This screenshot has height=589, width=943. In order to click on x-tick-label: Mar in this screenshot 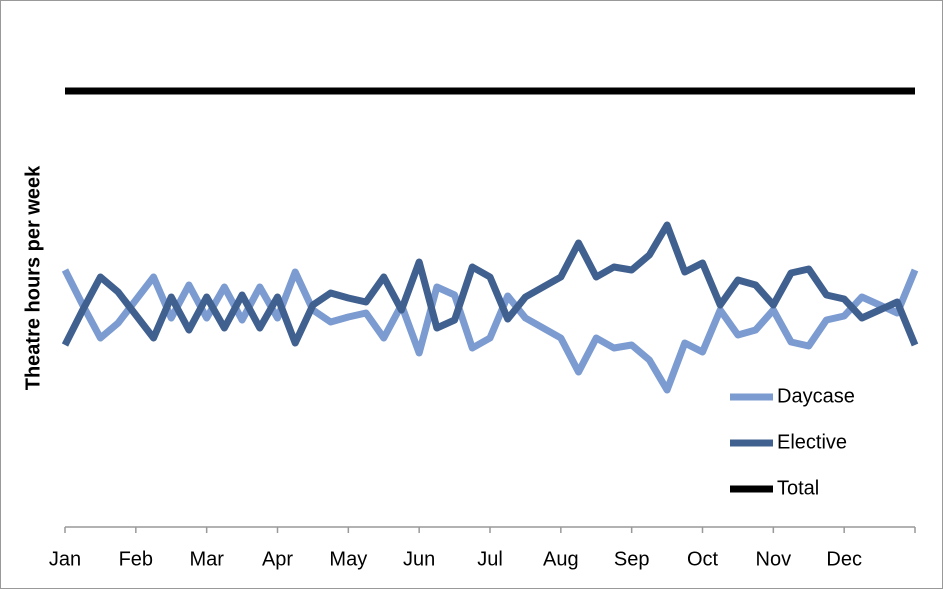, I will do `click(206, 559)`.